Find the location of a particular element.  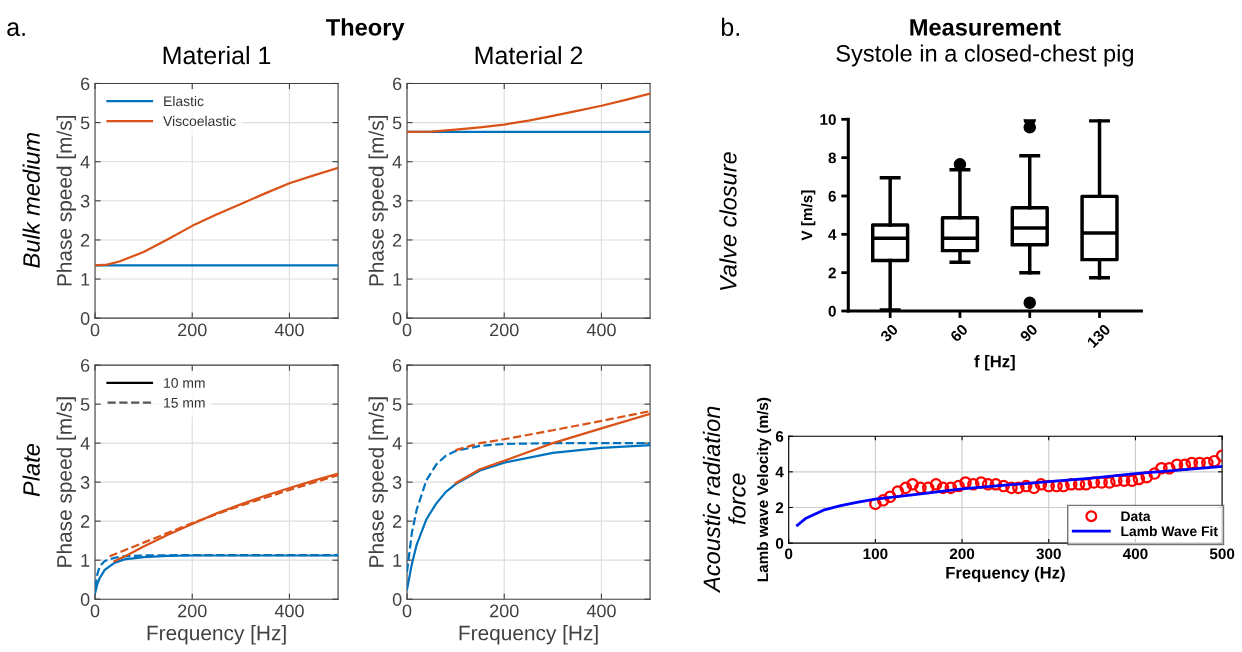

chart-title: Material 2 is located at coordinates (529, 55).